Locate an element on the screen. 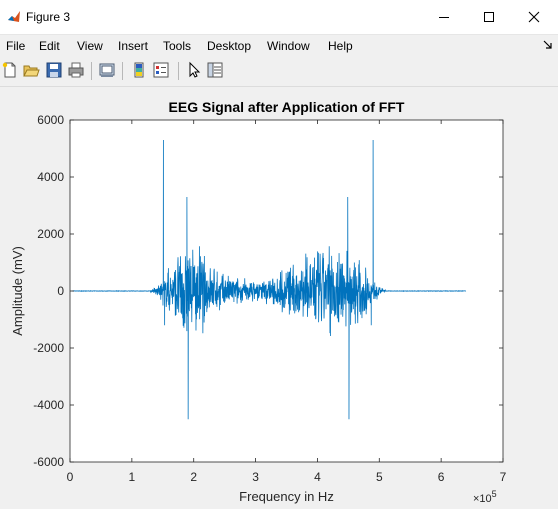 This screenshot has width=558, height=509. close-icon is located at coordinates (534, 17).